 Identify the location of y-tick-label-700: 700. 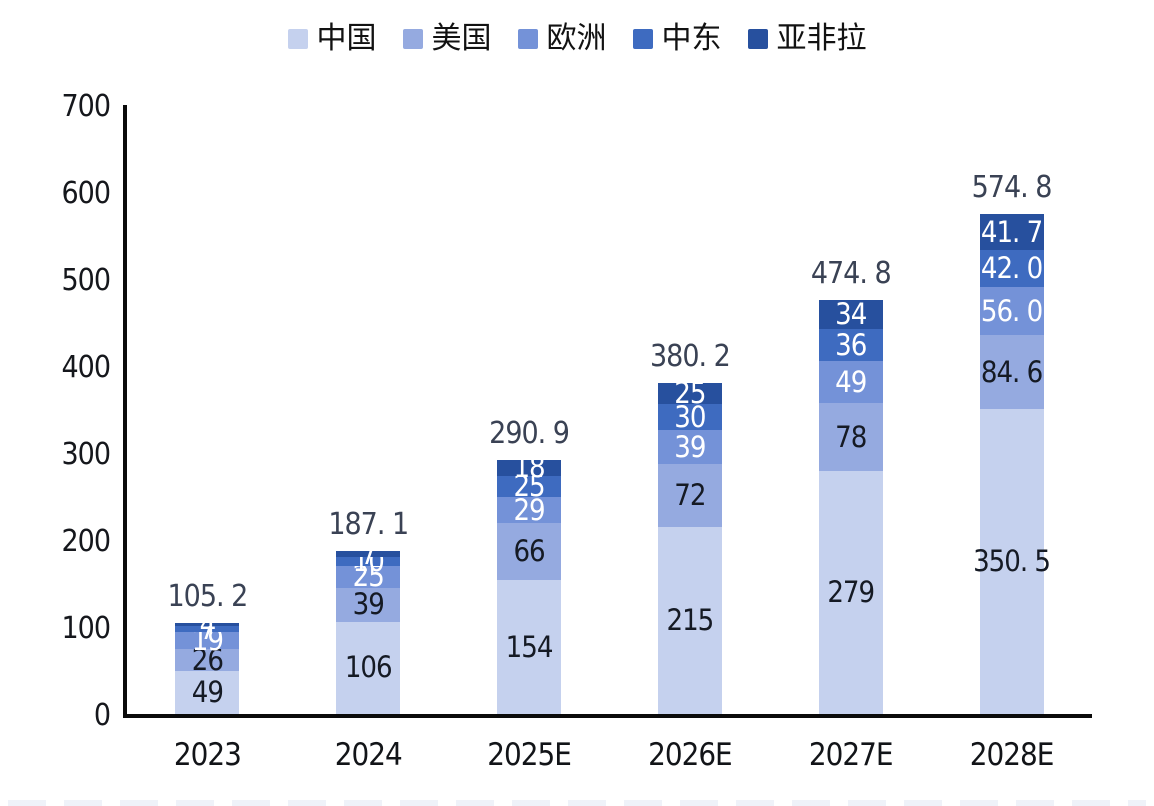
(86, 106).